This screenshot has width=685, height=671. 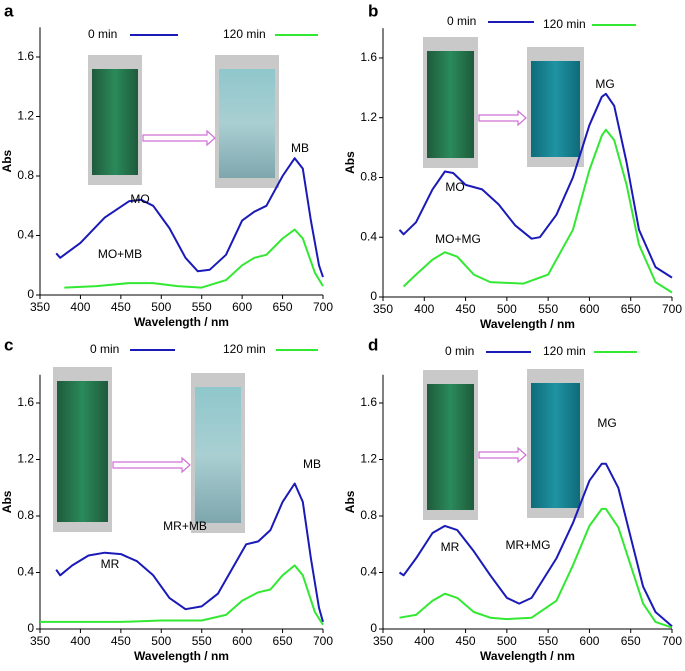 What do you see at coordinates (373, 10) in the screenshot?
I see `panel-label: b` at bounding box center [373, 10].